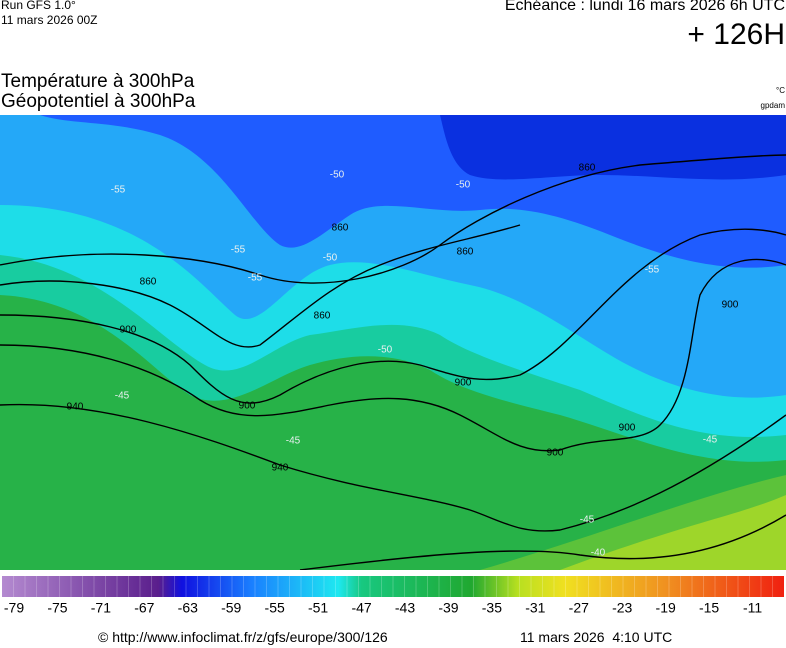  What do you see at coordinates (673, 532) in the screenshot?
I see `field-yellowgreen` at bounding box center [673, 532].